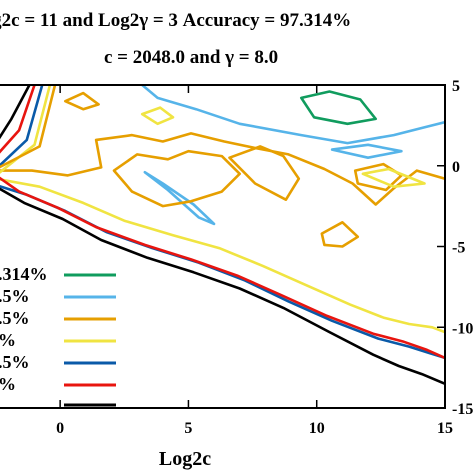 The height and width of the screenshot is (474, 474). What do you see at coordinates (24, 274) in the screenshot?
I see `legend-label: .314%` at bounding box center [24, 274].